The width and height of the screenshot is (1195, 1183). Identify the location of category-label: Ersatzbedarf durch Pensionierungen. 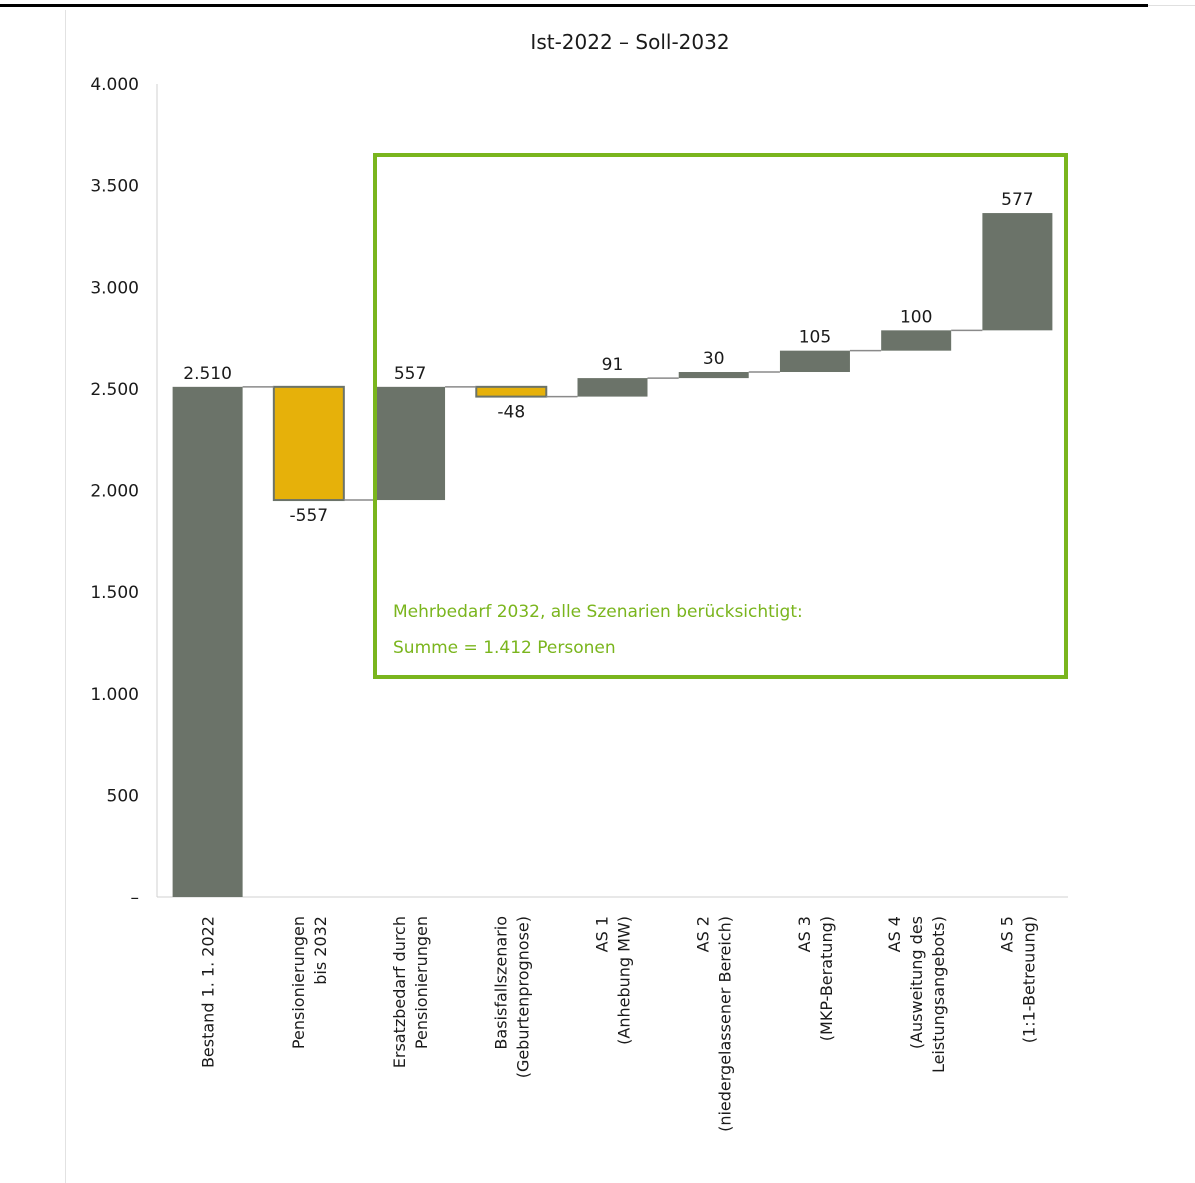
(410, 992).